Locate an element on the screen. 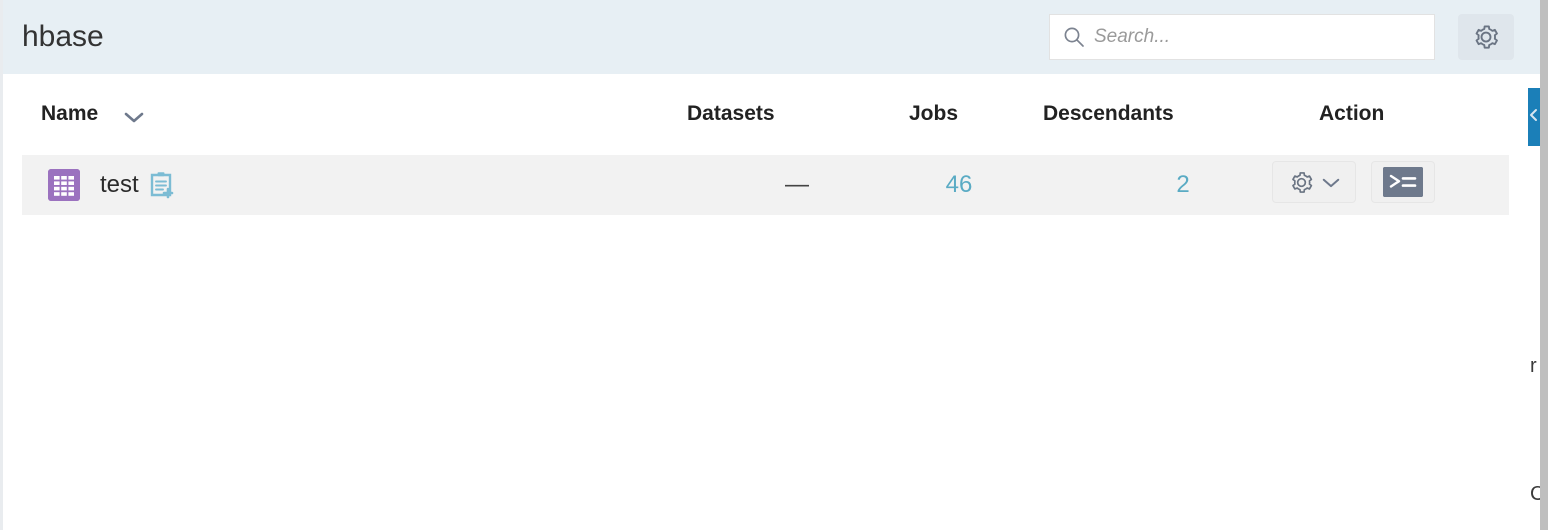  column-header-action: Action is located at coordinates (1352, 113).